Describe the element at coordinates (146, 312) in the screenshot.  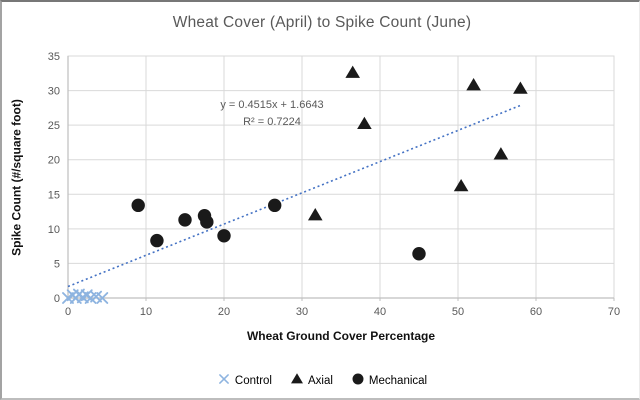
I see `x-tick-label: 10` at that location.